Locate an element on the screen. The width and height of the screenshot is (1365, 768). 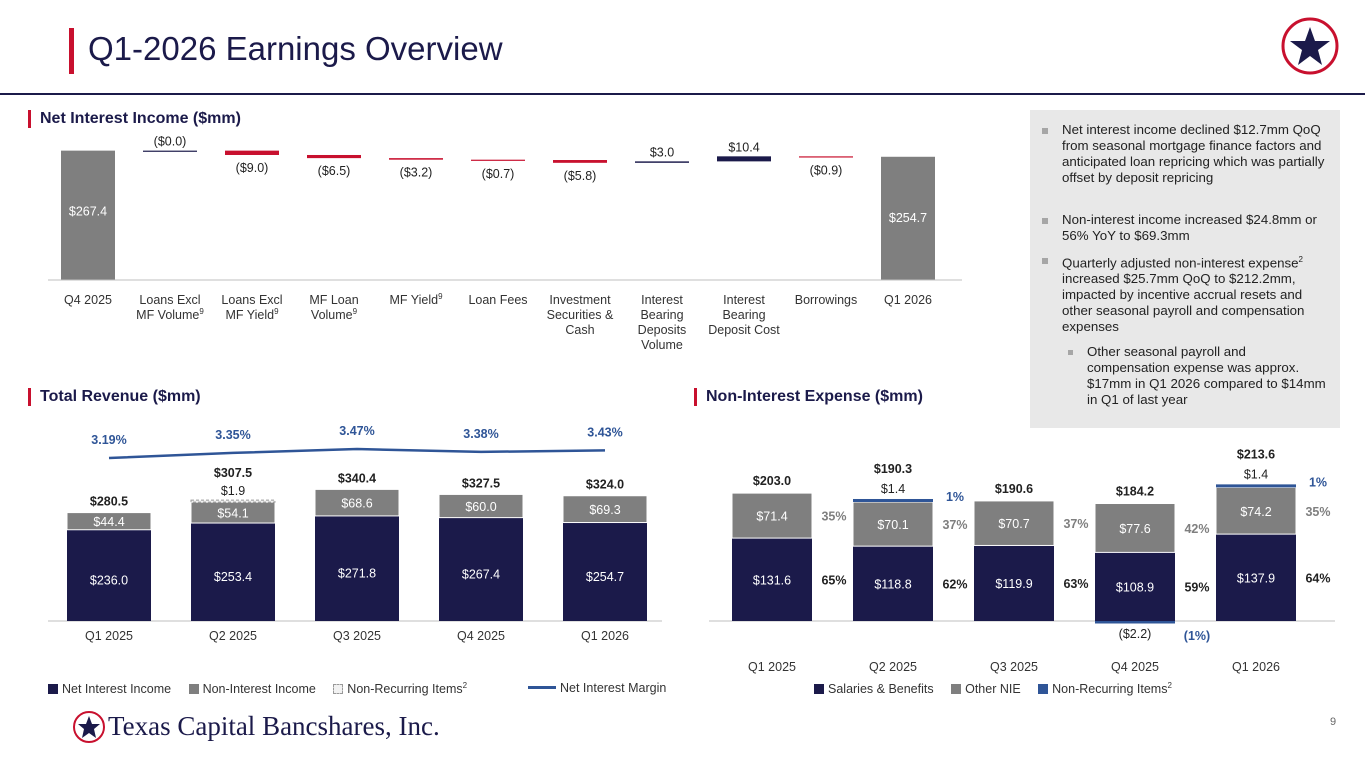
revenue-total-label: $280.5 is located at coordinates (109, 502).